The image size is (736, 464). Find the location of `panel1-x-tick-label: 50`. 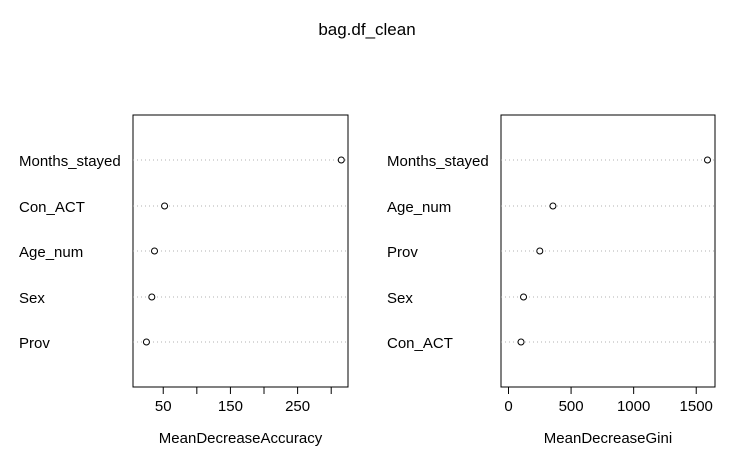

panel1-x-tick-label: 50 is located at coordinates (163, 406).